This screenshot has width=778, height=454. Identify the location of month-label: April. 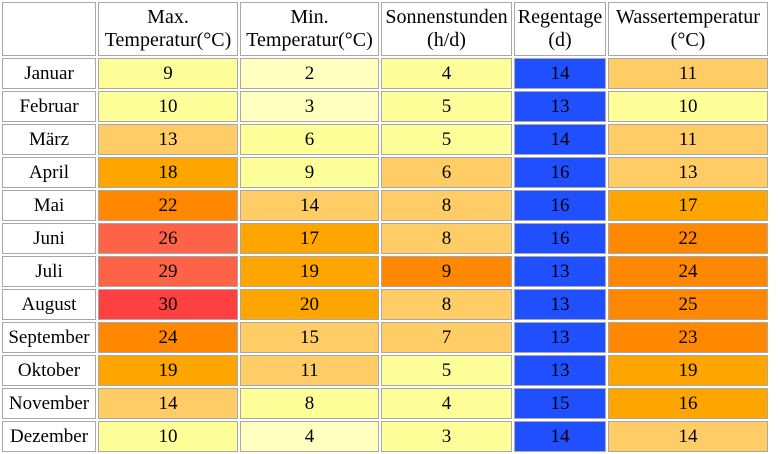
(49, 172).